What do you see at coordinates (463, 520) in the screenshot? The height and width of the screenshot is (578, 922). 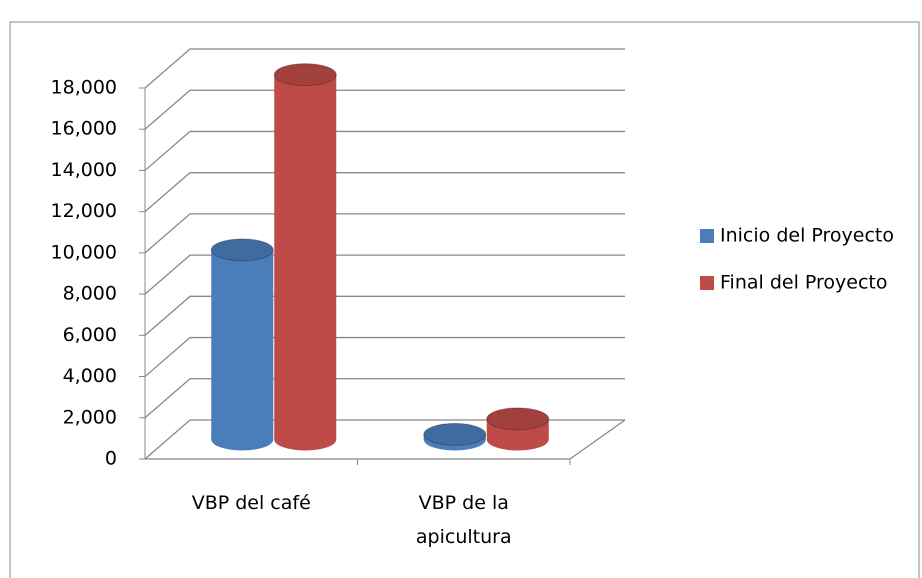 I see `x-tick-label: VBP de la apicultura` at bounding box center [463, 520].